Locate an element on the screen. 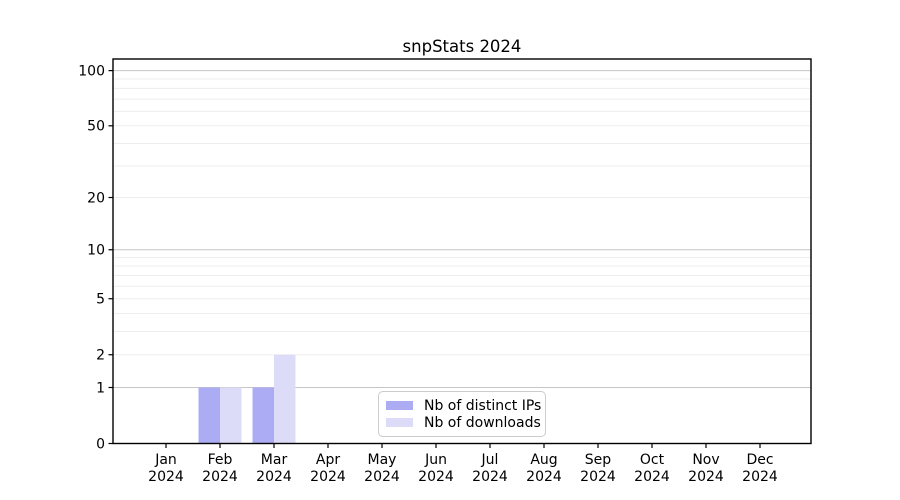  x-tick-label-month: Jul is located at coordinates (490, 460).